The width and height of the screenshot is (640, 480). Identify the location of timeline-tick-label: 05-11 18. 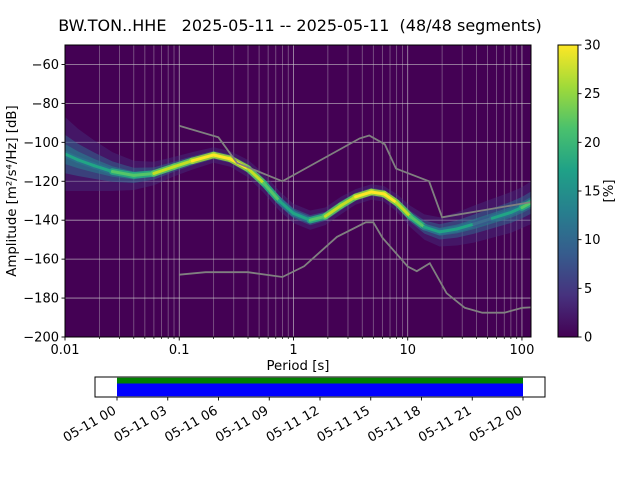
(394, 424).